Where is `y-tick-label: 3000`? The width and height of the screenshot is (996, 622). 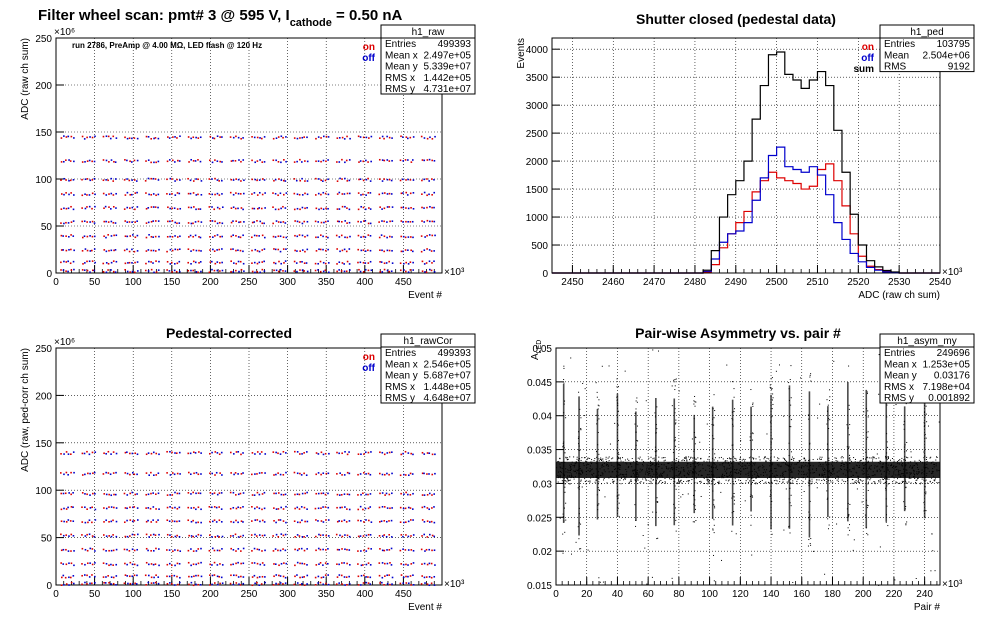
y-tick-label: 3000 is located at coordinates (537, 106).